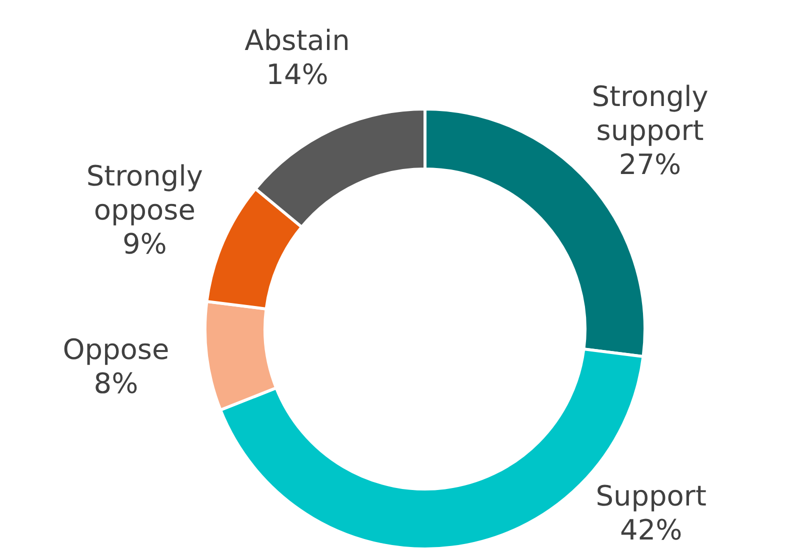 This screenshot has width=790, height=551. I want to click on slice-label: Strongly oppose, so click(144, 192).